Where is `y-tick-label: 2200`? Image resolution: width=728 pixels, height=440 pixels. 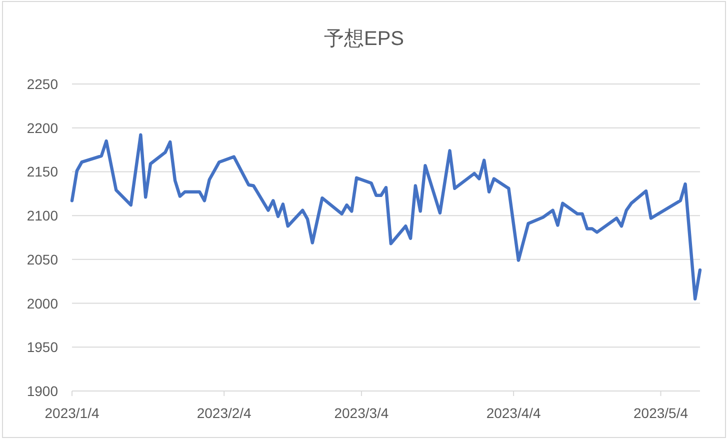
y-tick-label: 2200 is located at coordinates (42, 128).